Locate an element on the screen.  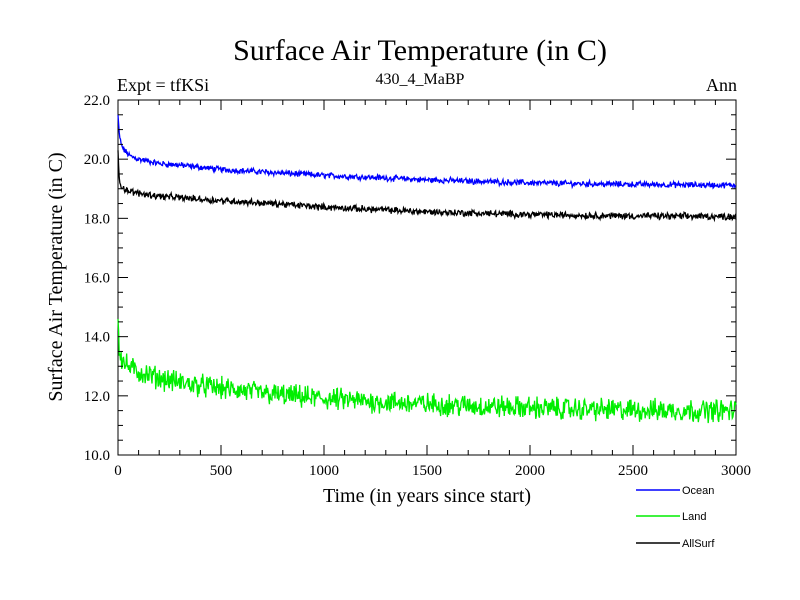
x-tick-label: 2500 is located at coordinates (633, 471).